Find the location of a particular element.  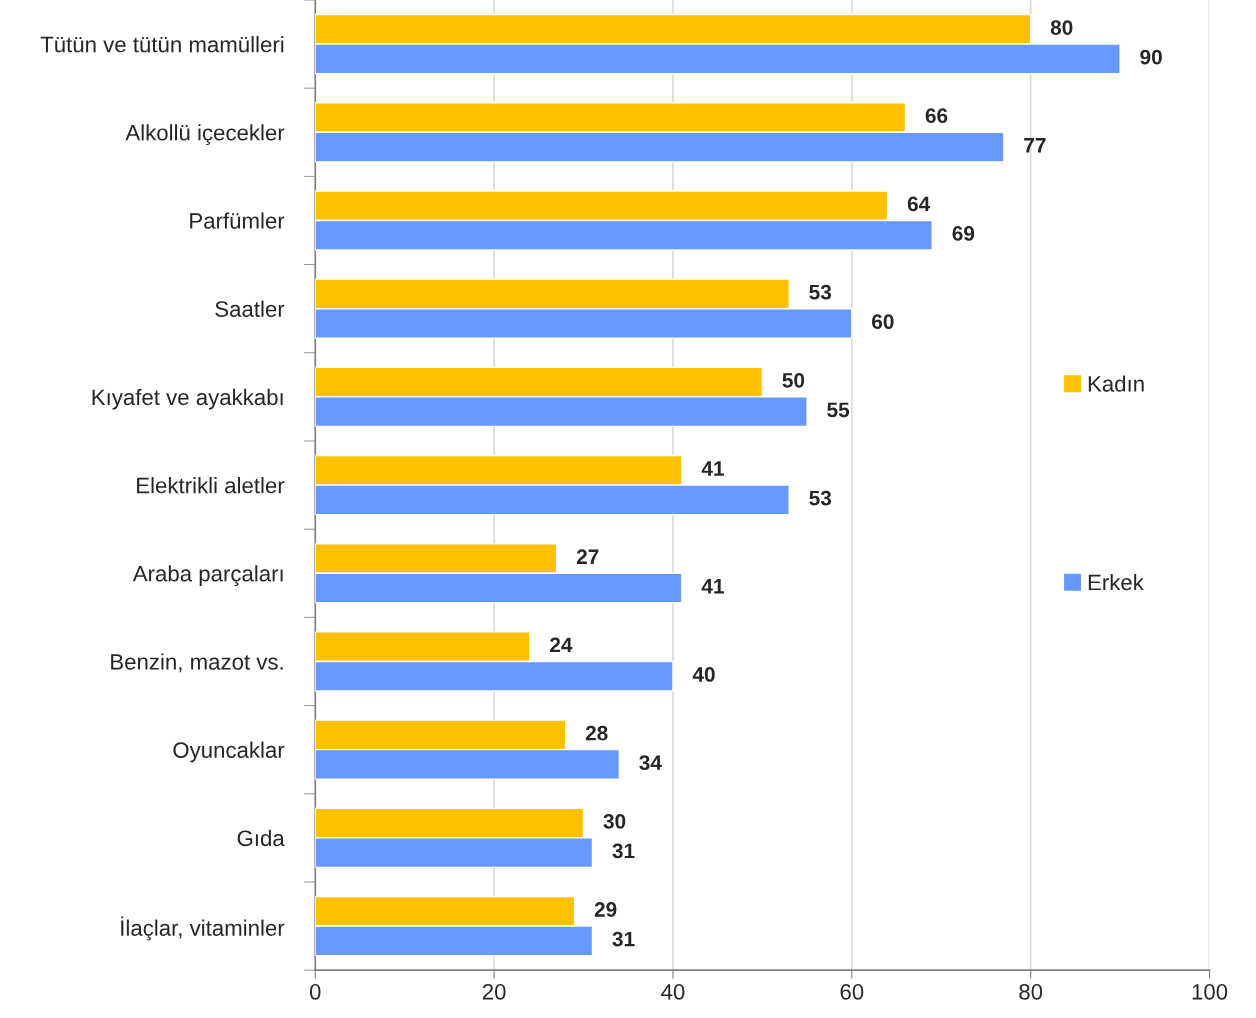

x-tick-label: 60 is located at coordinates (852, 991).